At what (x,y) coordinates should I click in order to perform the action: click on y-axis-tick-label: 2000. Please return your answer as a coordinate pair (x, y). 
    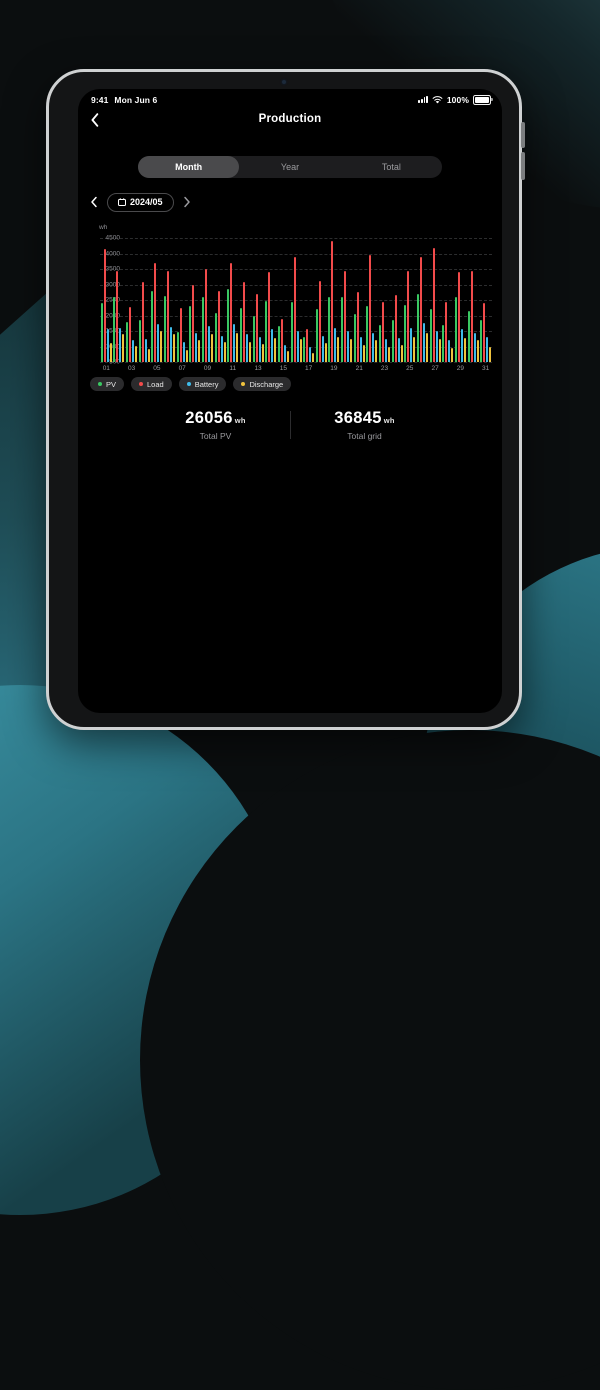
    Looking at the image, I should click on (110, 315).